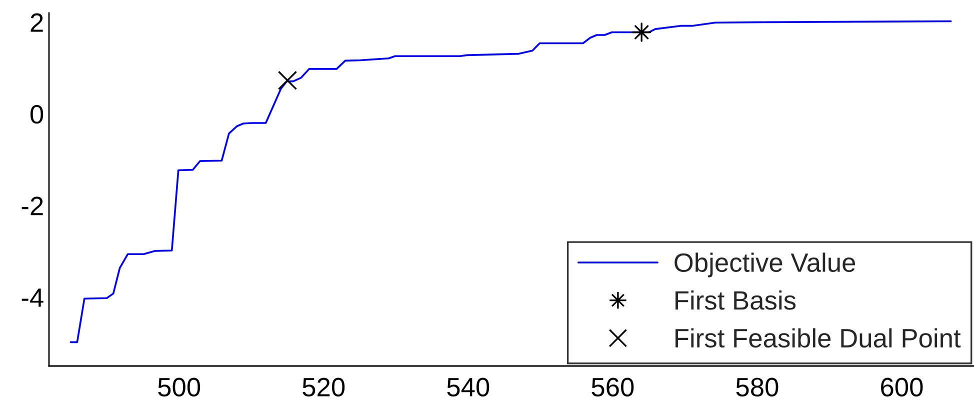  What do you see at coordinates (902, 387) in the screenshot?
I see `x-tick-label: 600` at bounding box center [902, 387].